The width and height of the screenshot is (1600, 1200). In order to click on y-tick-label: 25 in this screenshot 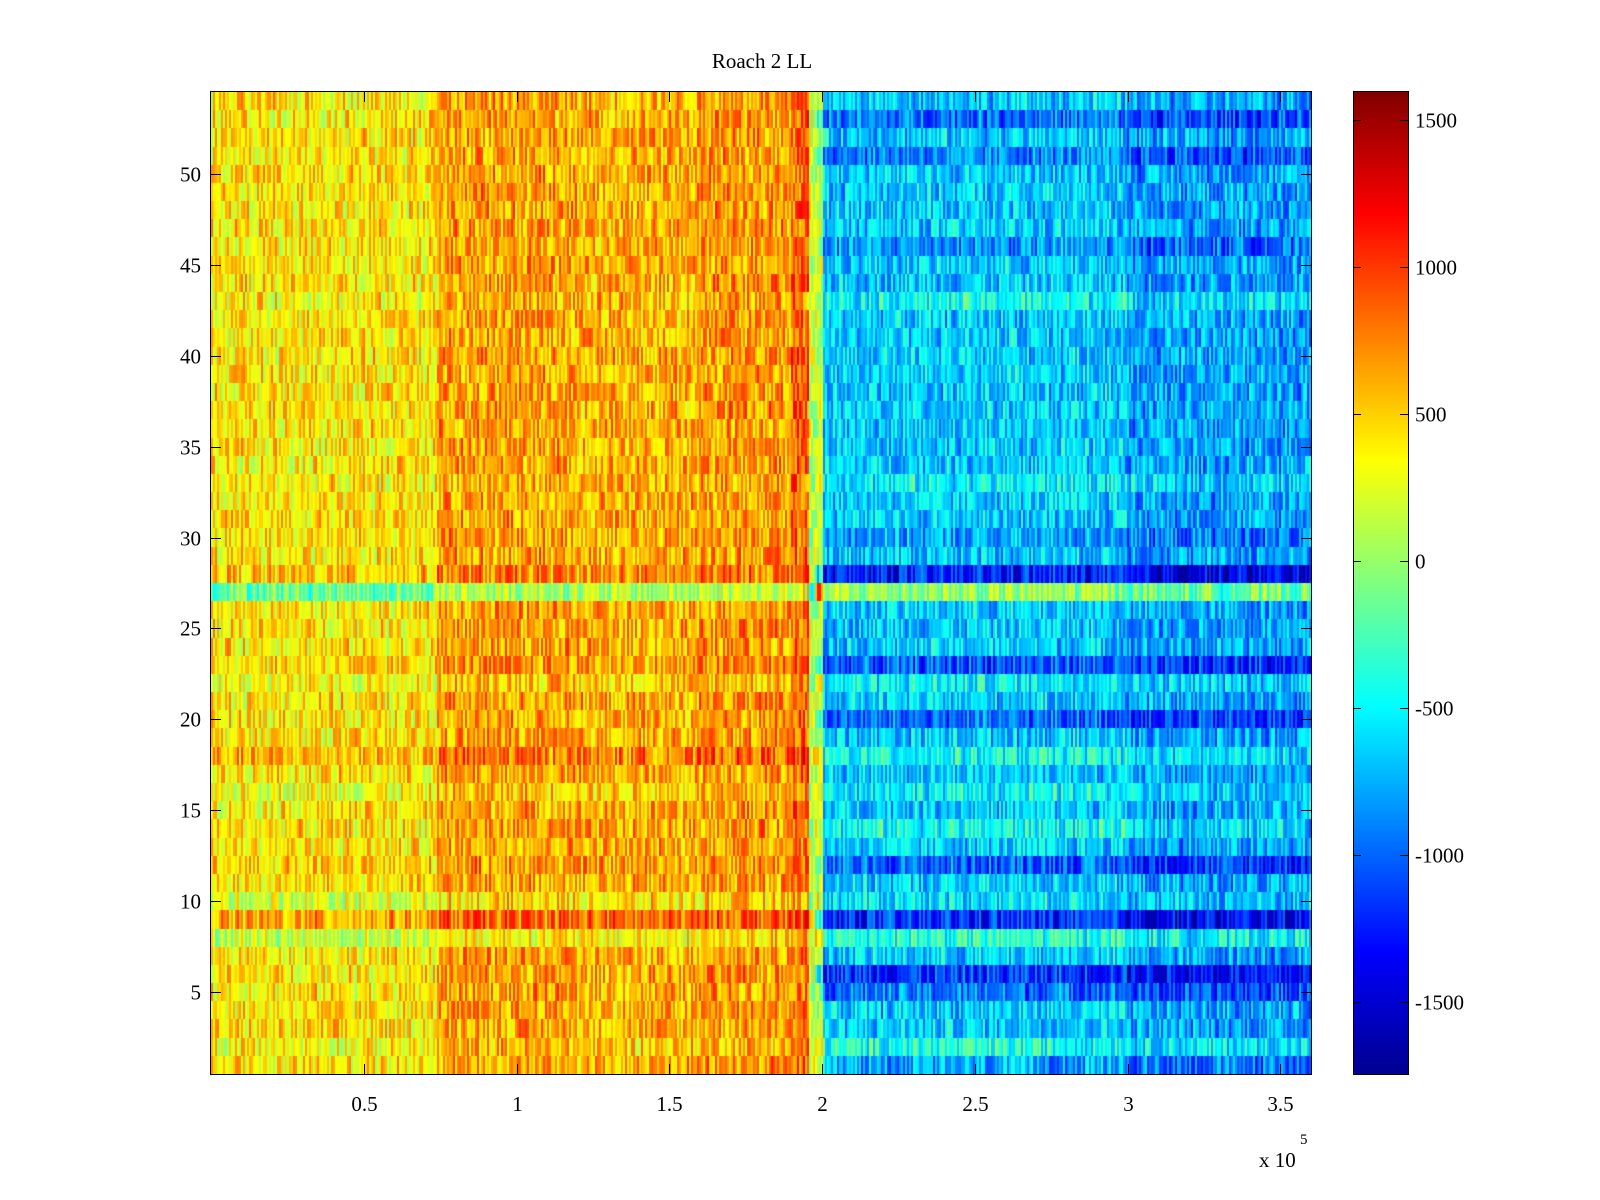, I will do `click(190, 629)`.